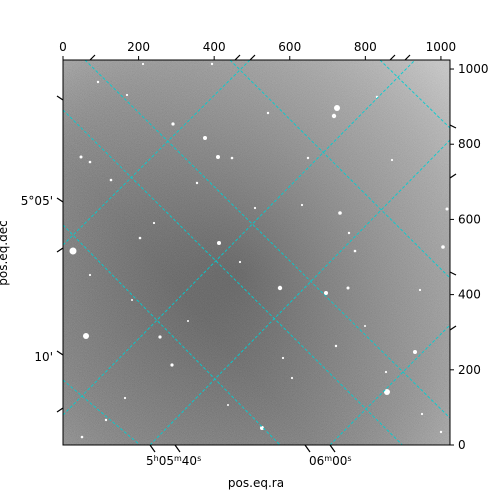 The width and height of the screenshot is (500, 500). What do you see at coordinates (289, 47) in the screenshot?
I see `top-tick-label-3: 600` at bounding box center [289, 47].